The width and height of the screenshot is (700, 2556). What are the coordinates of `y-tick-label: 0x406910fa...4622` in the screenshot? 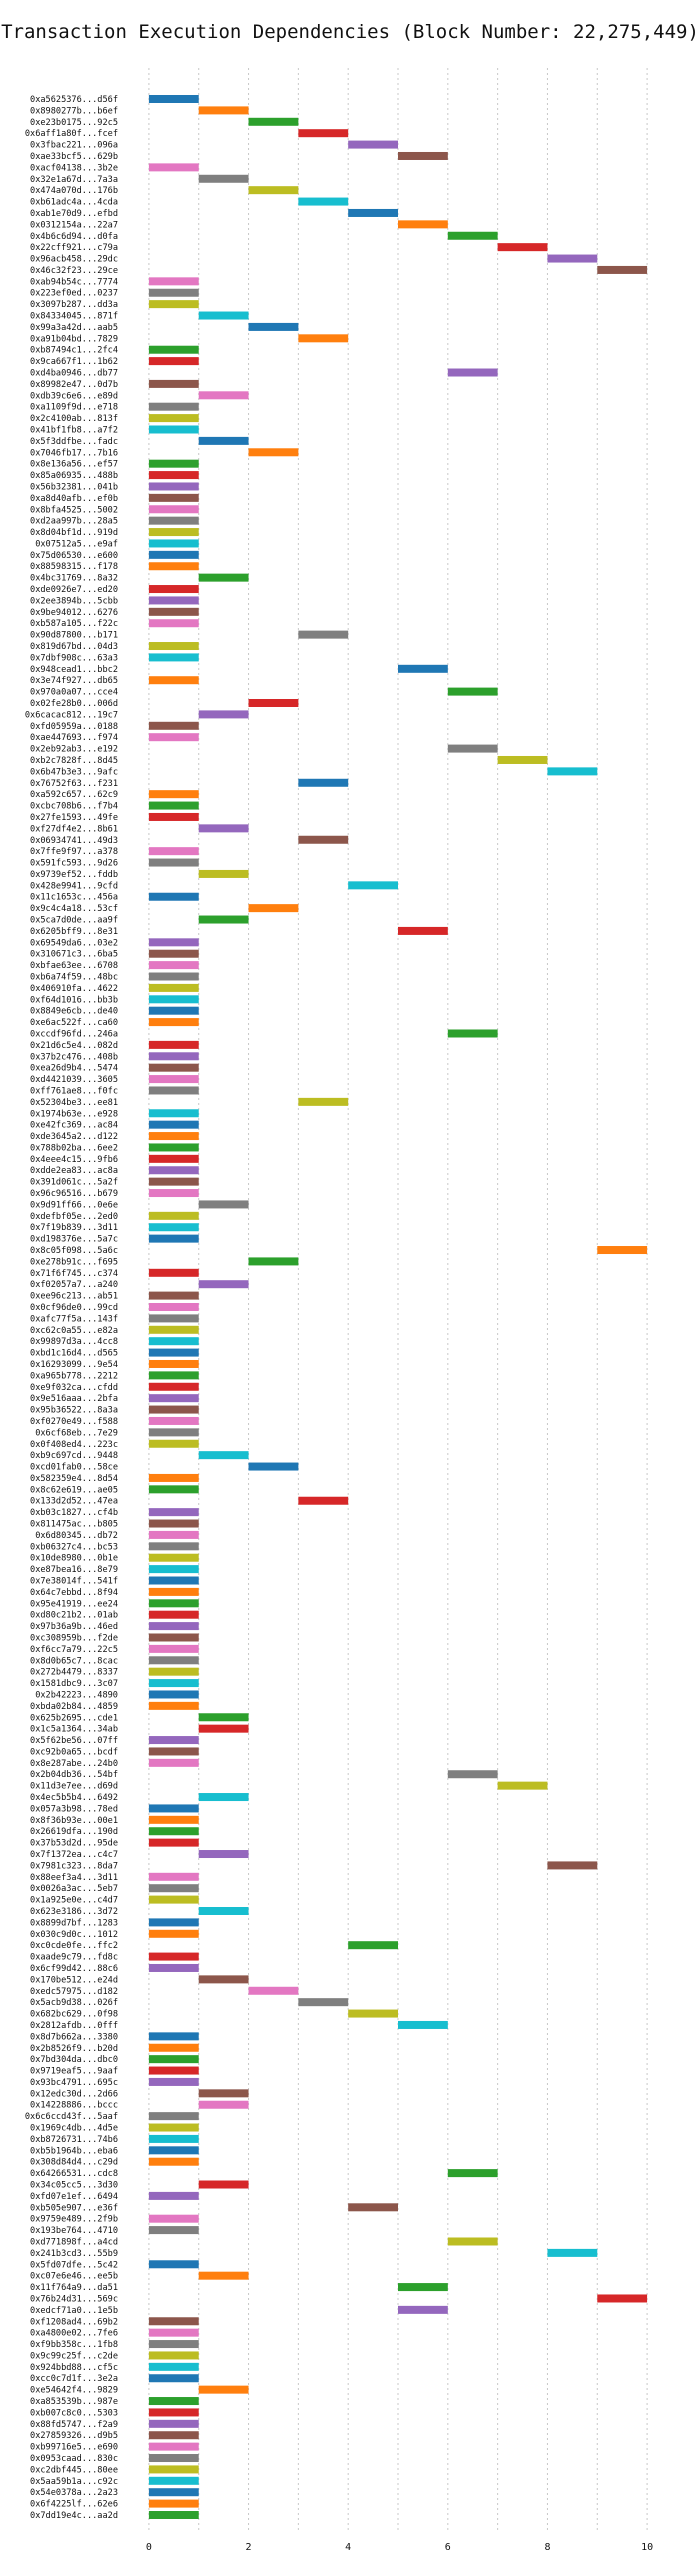 It's located at (74, 989).